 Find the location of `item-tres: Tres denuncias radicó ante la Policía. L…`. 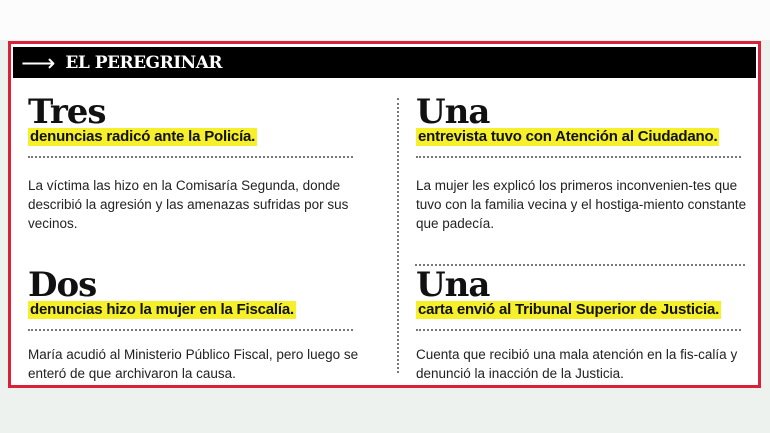

item-tres: Tres denuncias radicó ante la Policía. L… is located at coordinates (198, 162).